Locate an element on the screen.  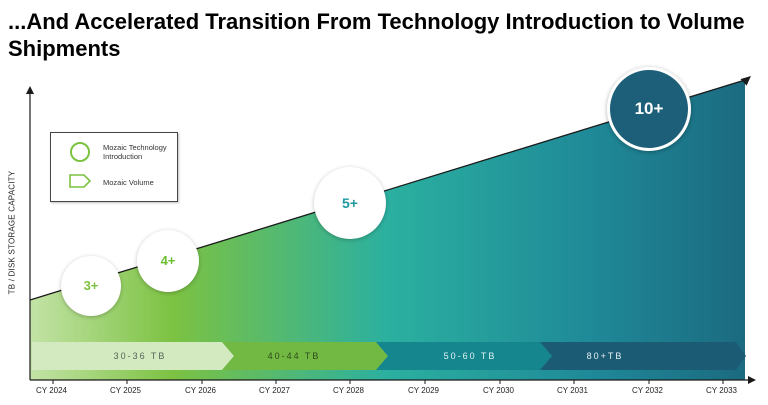
y-axis-arrowhead is located at coordinates (30, 90).